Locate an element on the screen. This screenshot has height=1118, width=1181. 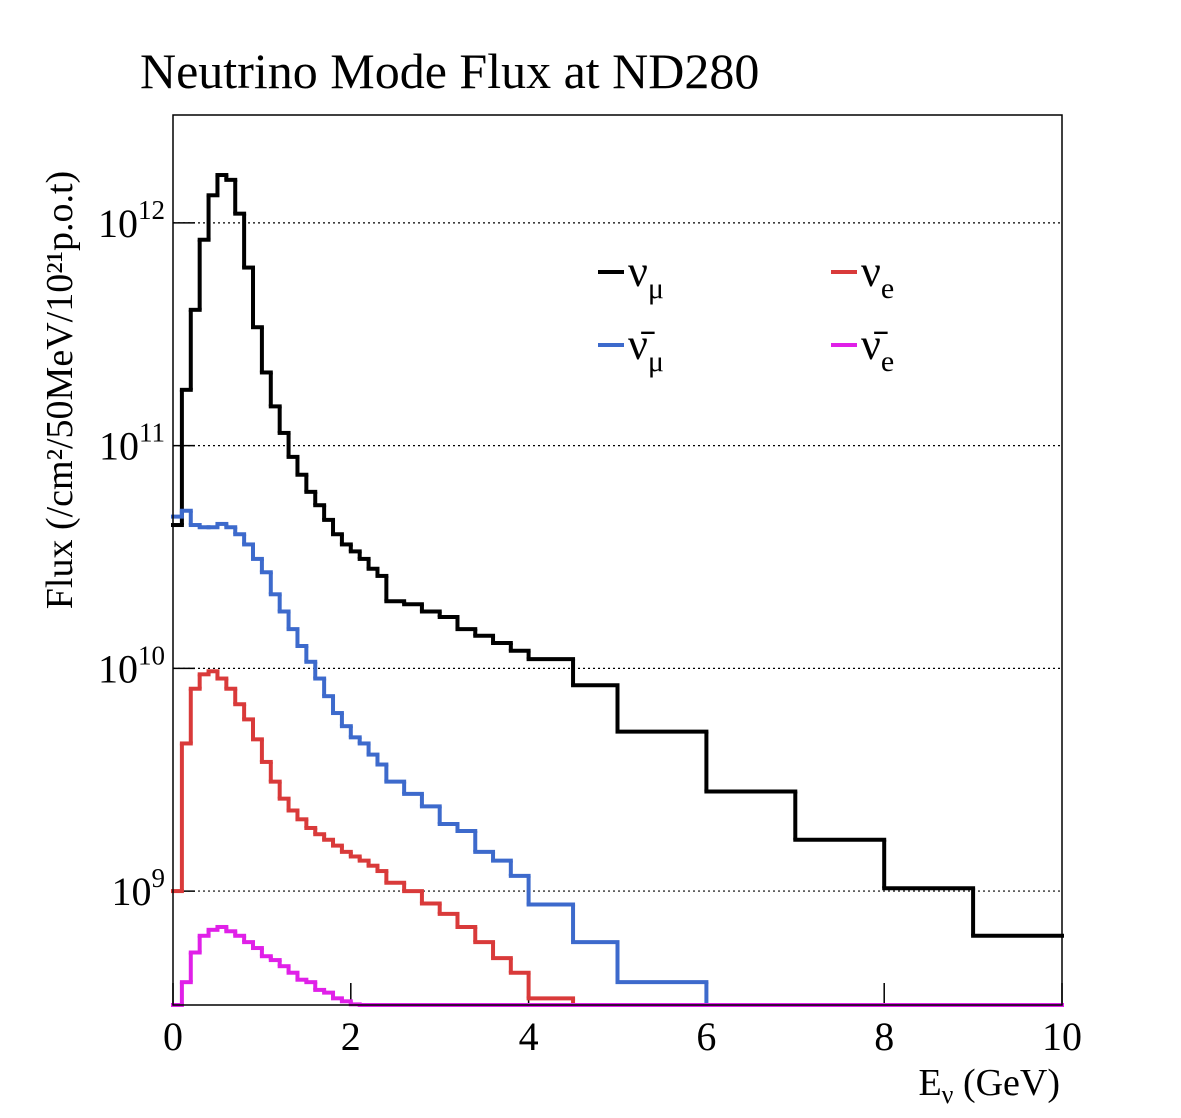
x-axis-title-sub: ν is located at coordinates (948, 1094).